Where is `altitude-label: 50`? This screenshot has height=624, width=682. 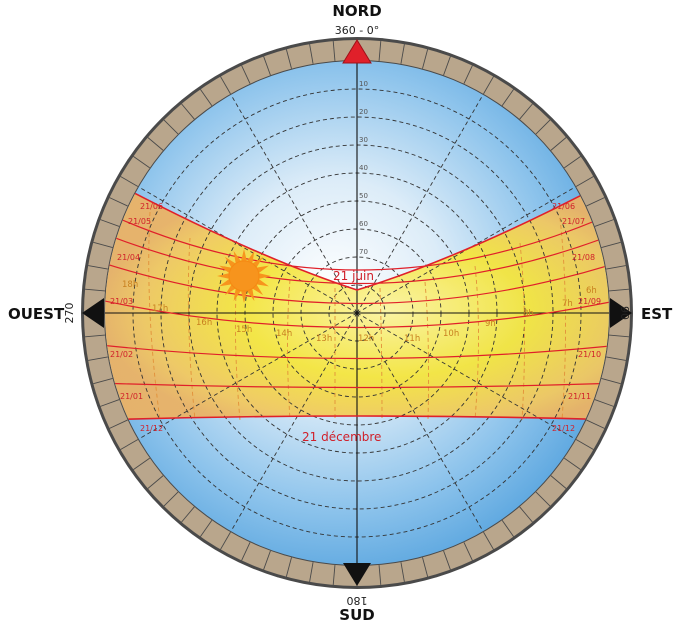 altitude-label: 50 is located at coordinates (363, 196).